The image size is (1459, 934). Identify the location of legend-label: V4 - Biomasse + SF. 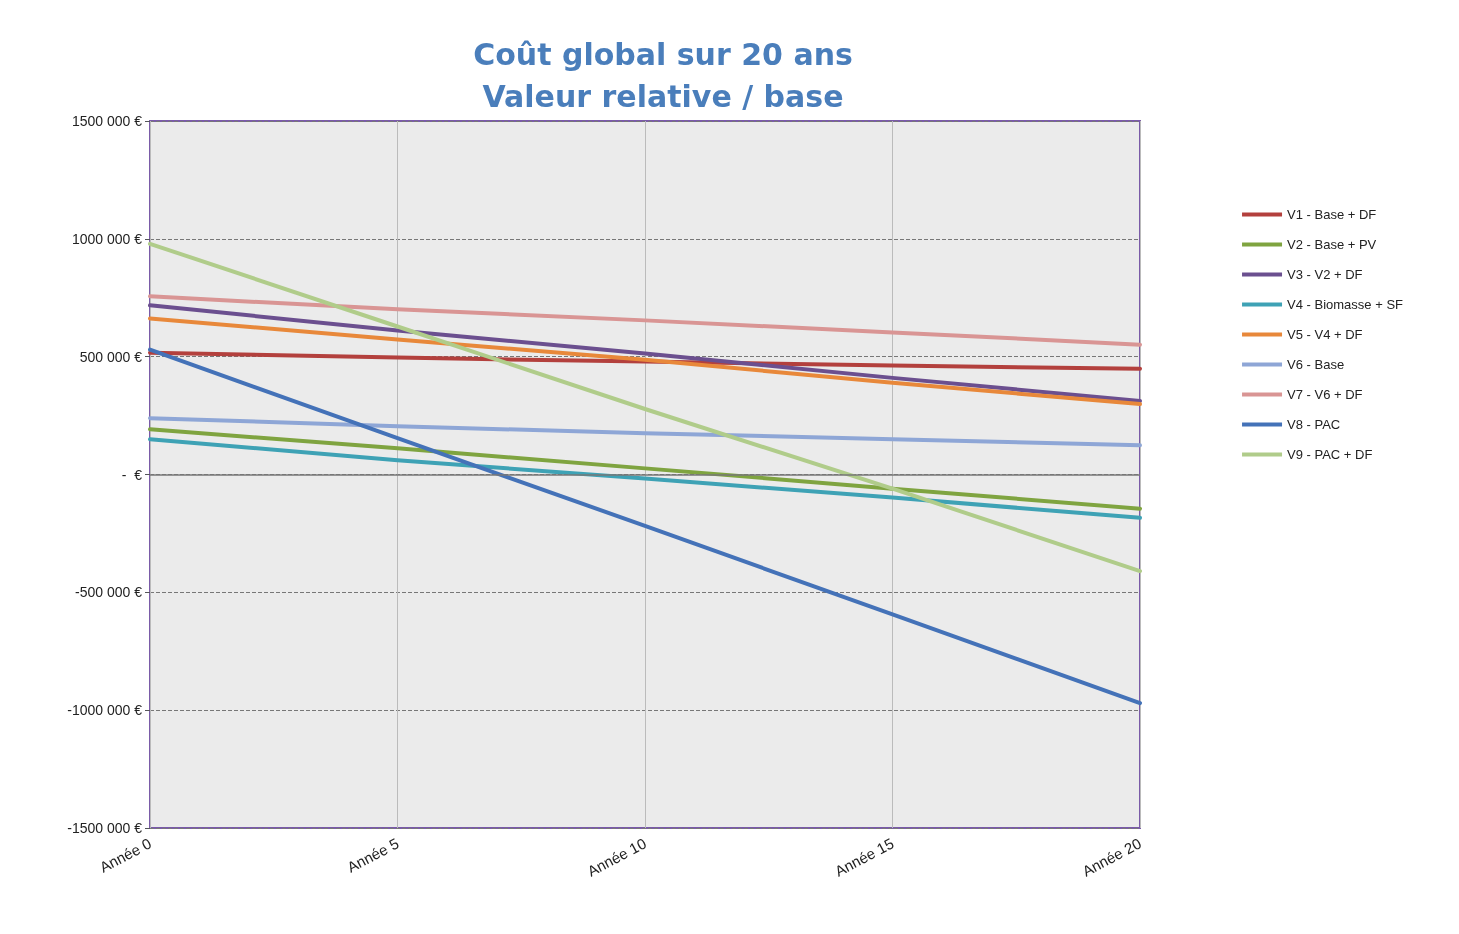
(1345, 304).